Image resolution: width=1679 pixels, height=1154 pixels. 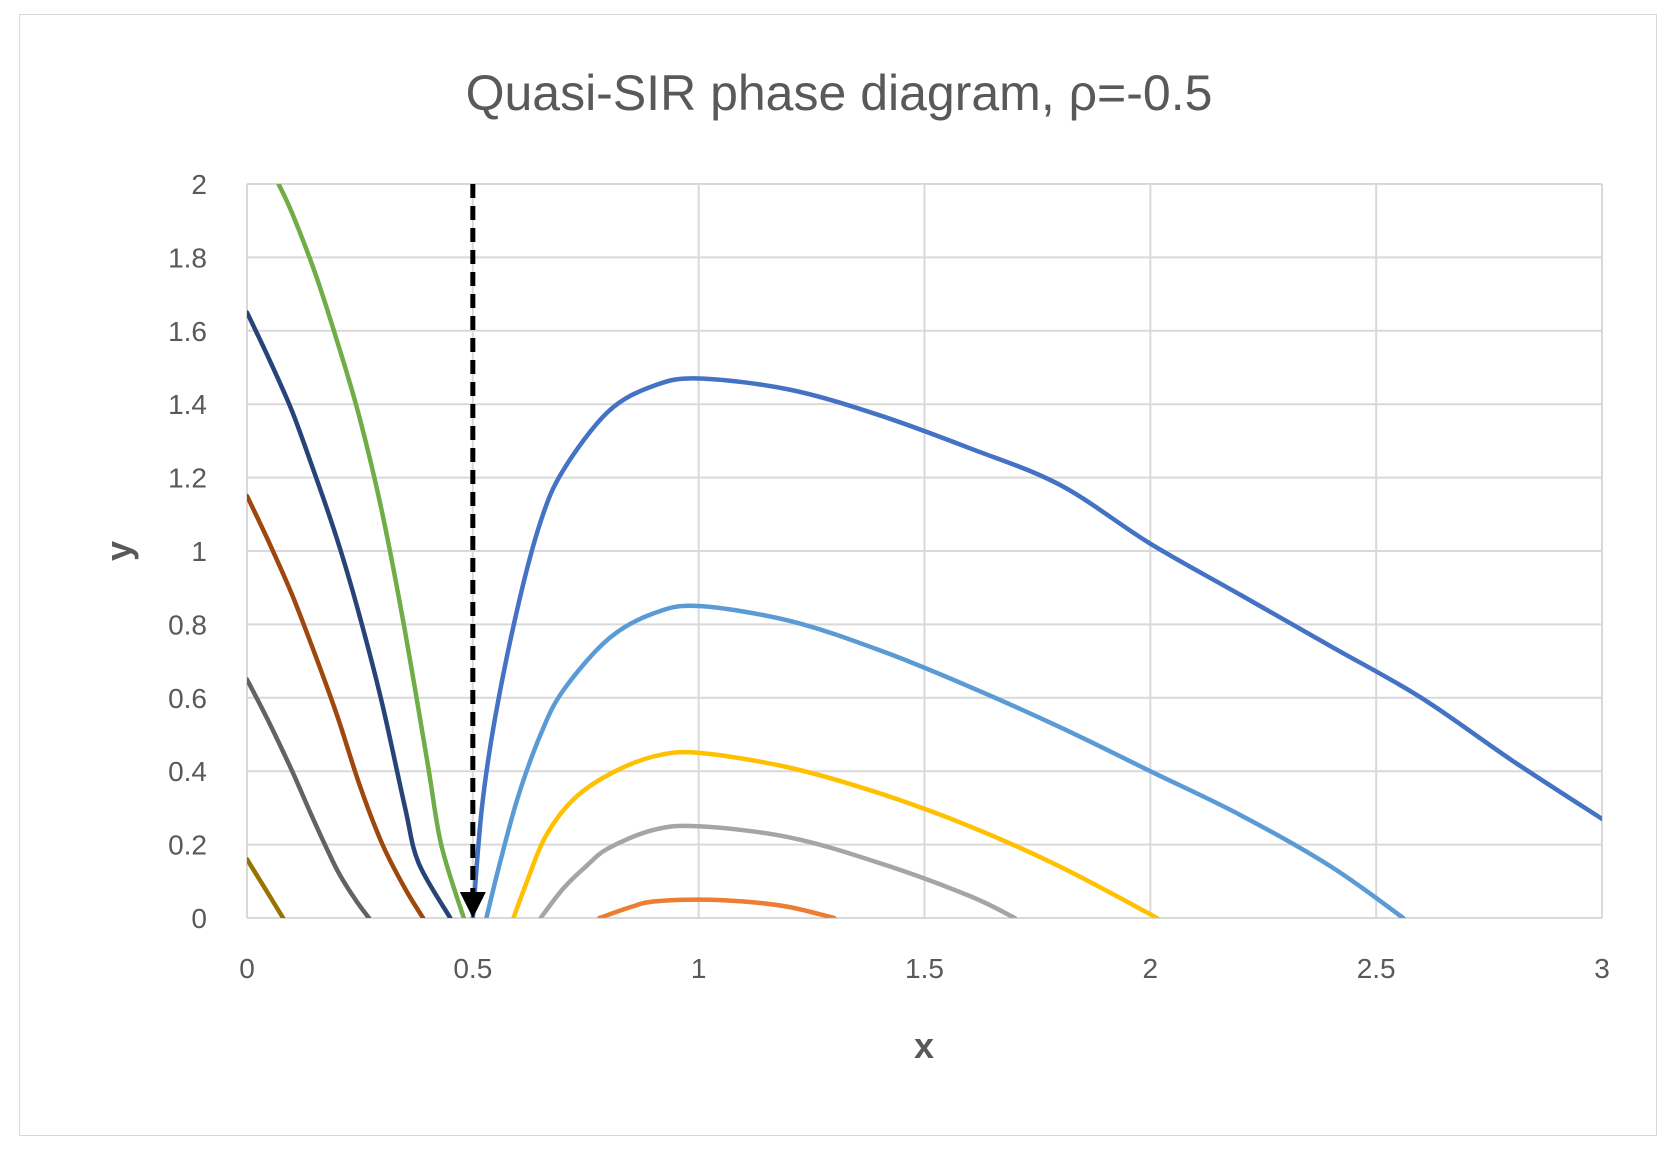 I want to click on y-tick-label: 1.8, so click(x=187, y=257).